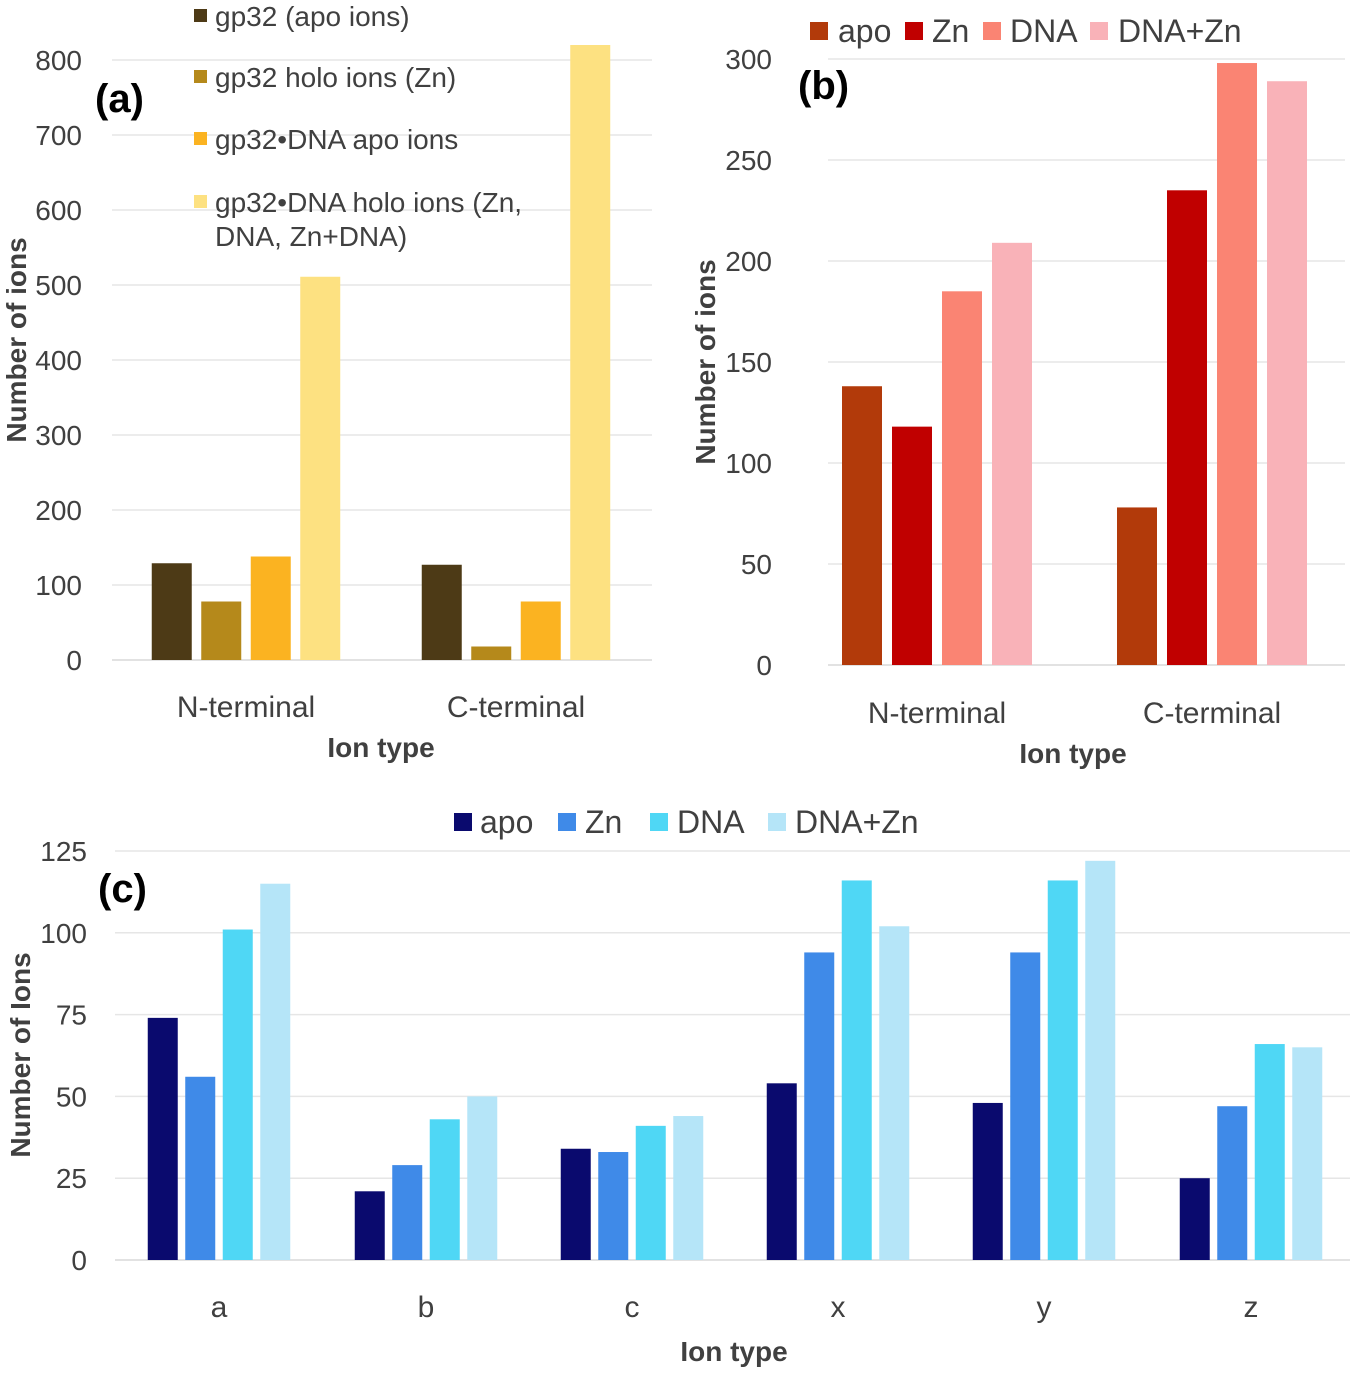 The width and height of the screenshot is (1359, 1376). Describe the element at coordinates (20, 1054) in the screenshot. I see `y-axis-title: Number of Ions` at that location.